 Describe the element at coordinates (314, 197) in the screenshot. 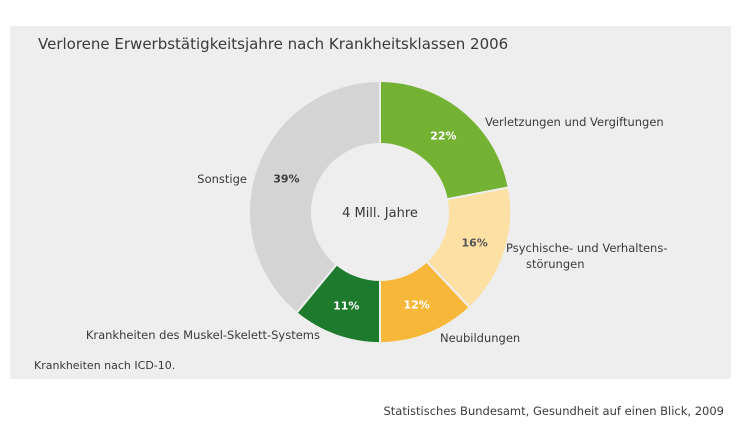

I see `slice-sonstige` at that location.